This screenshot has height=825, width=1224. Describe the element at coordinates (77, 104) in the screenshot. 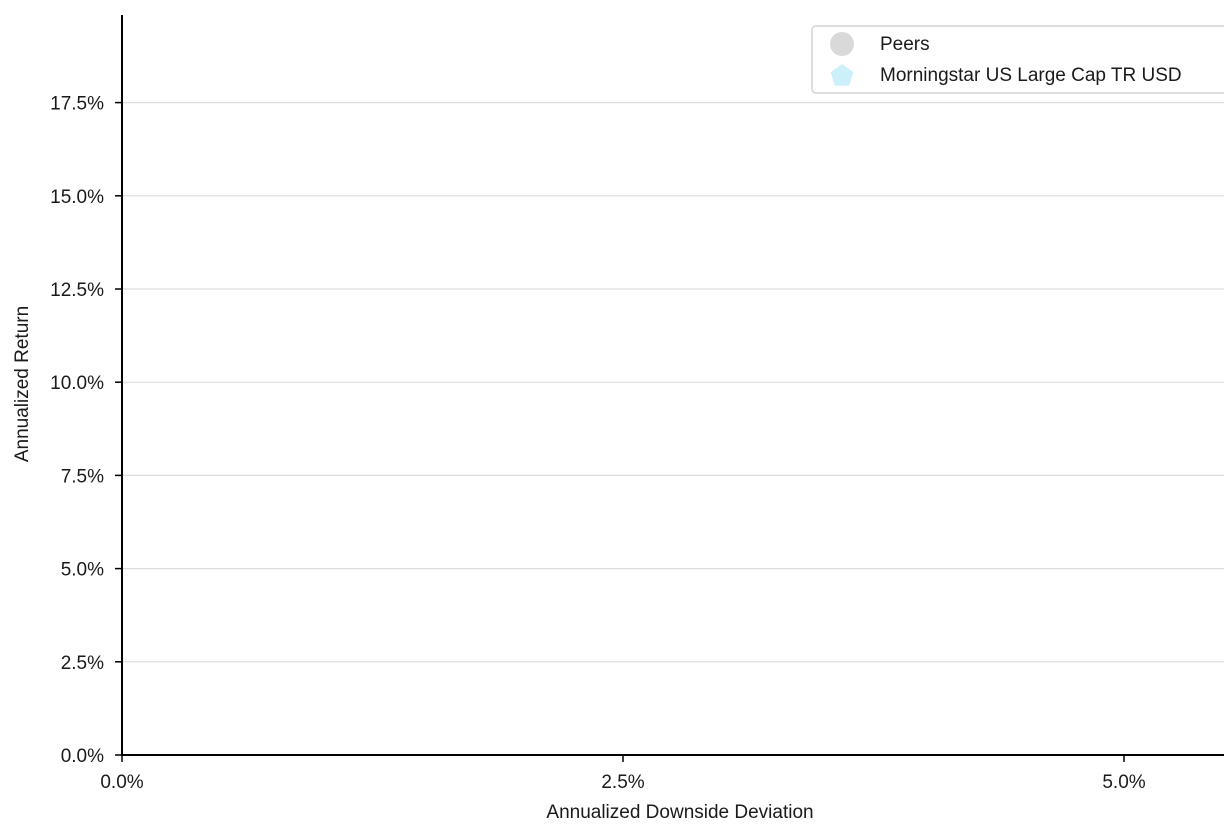

I see `y-tick-label: 17.5%` at that location.